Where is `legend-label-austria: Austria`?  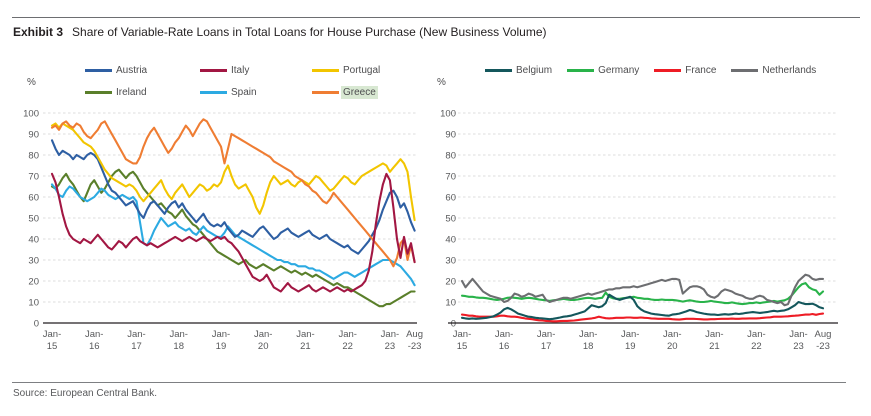
legend-label-austria: Austria is located at coordinates (132, 70).